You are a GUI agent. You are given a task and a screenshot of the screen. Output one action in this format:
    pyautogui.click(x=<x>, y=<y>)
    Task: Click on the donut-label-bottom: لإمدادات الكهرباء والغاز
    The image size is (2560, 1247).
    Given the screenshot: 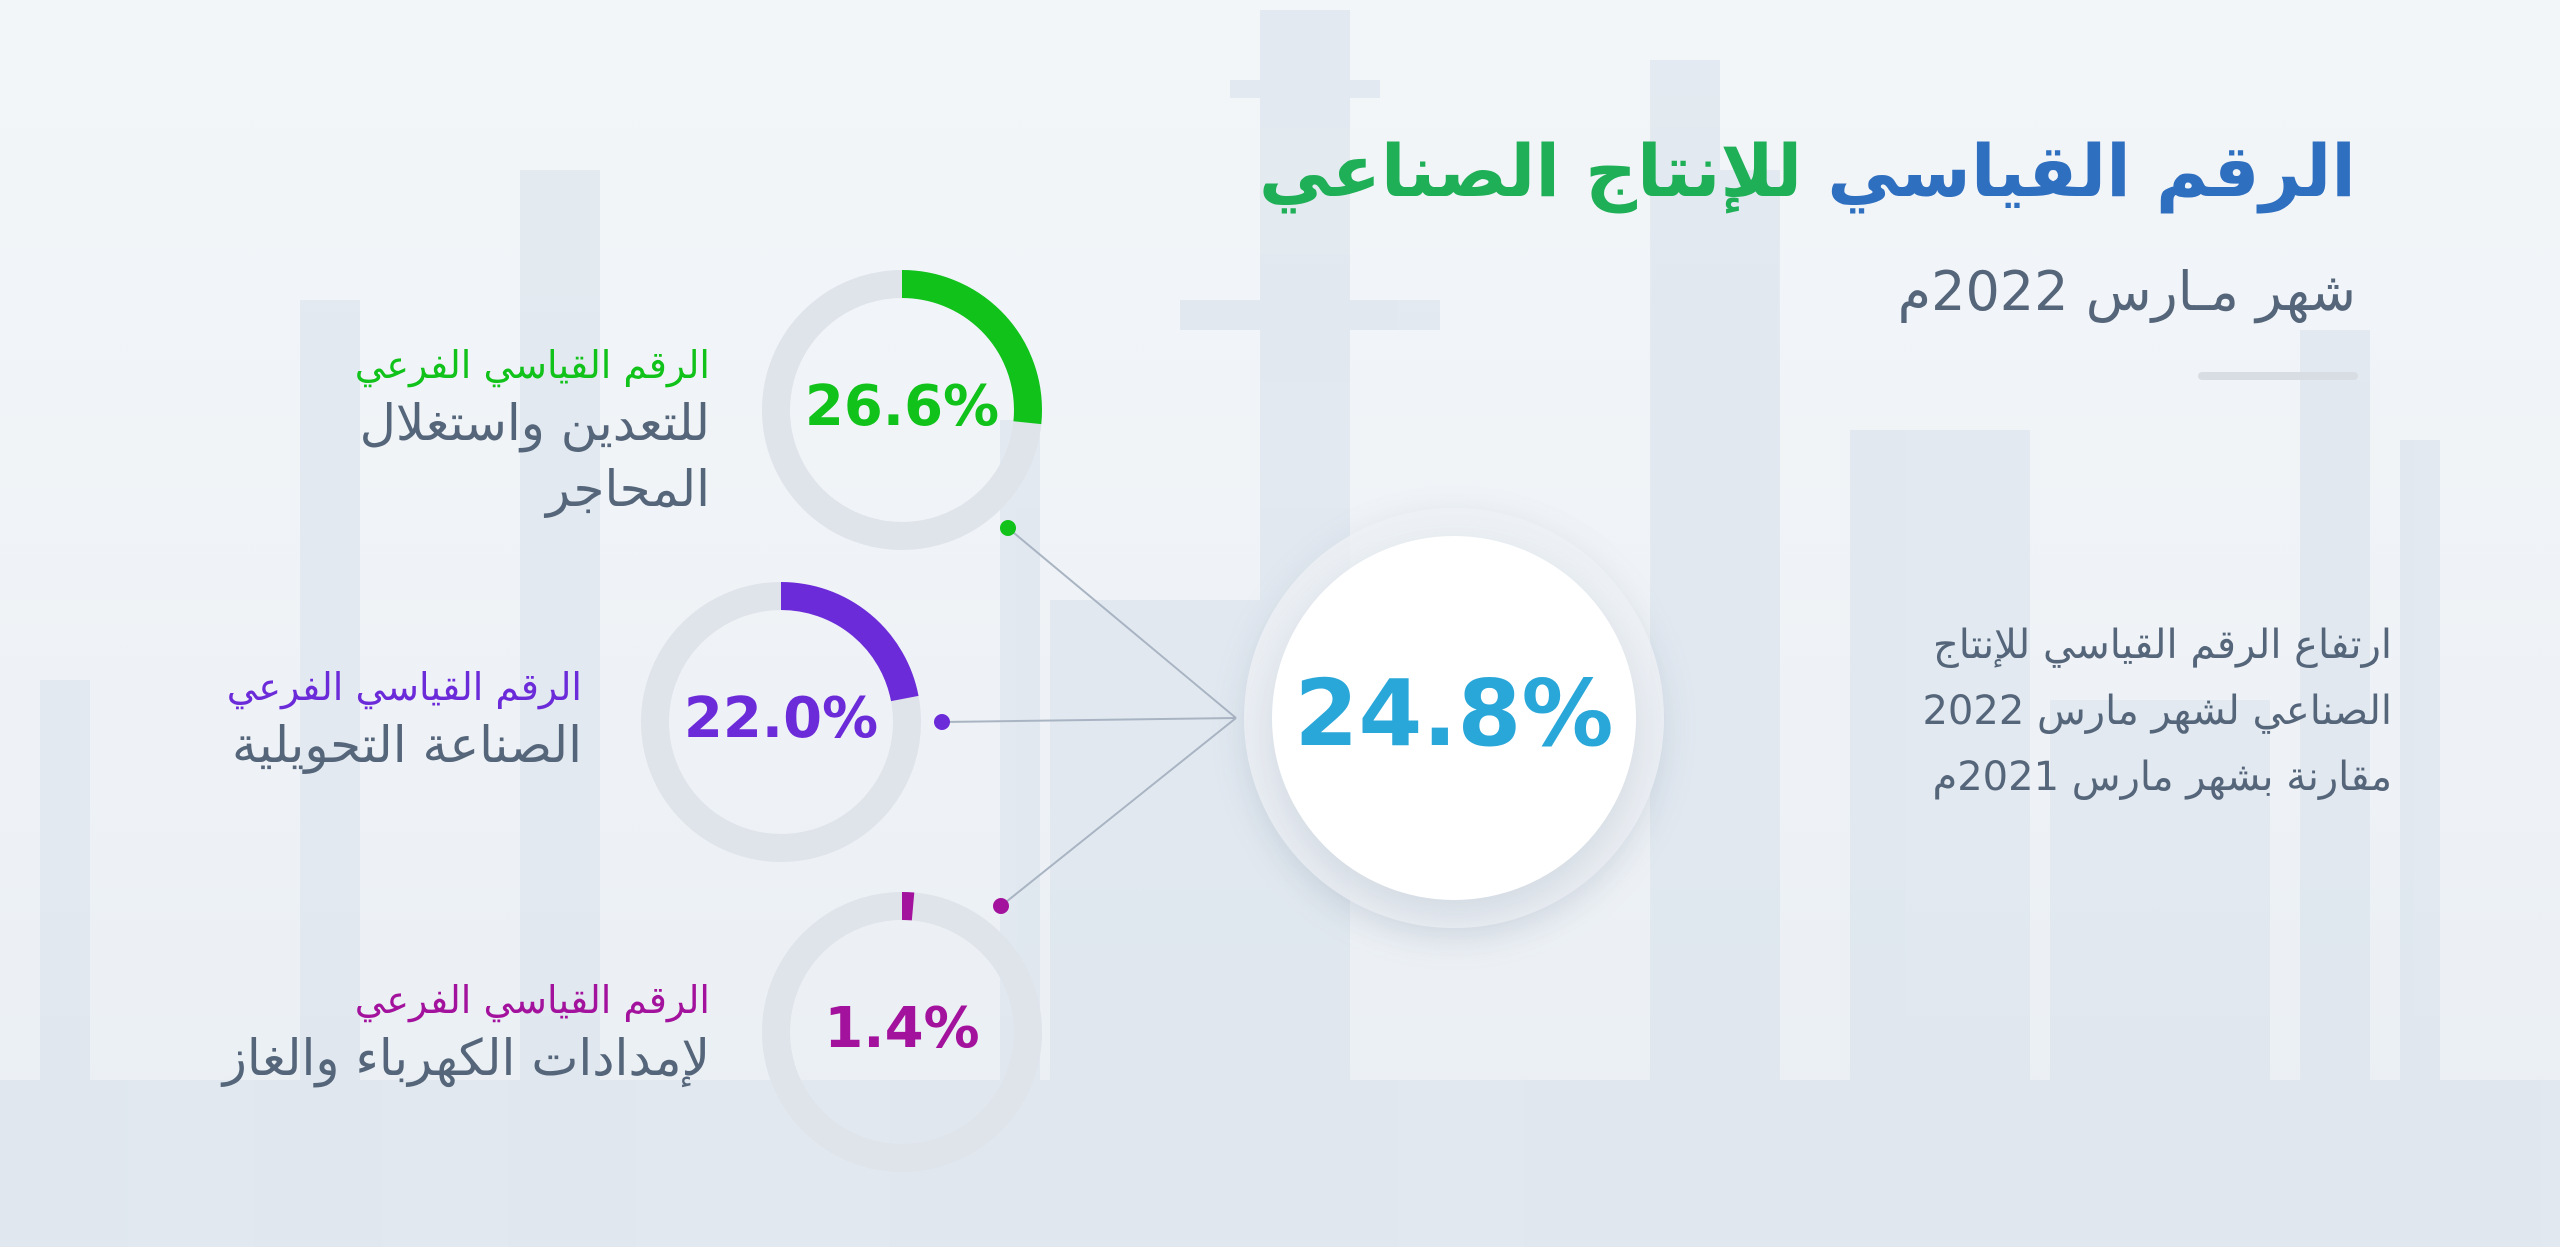 What is the action you would take?
    pyautogui.click(x=466, y=1058)
    